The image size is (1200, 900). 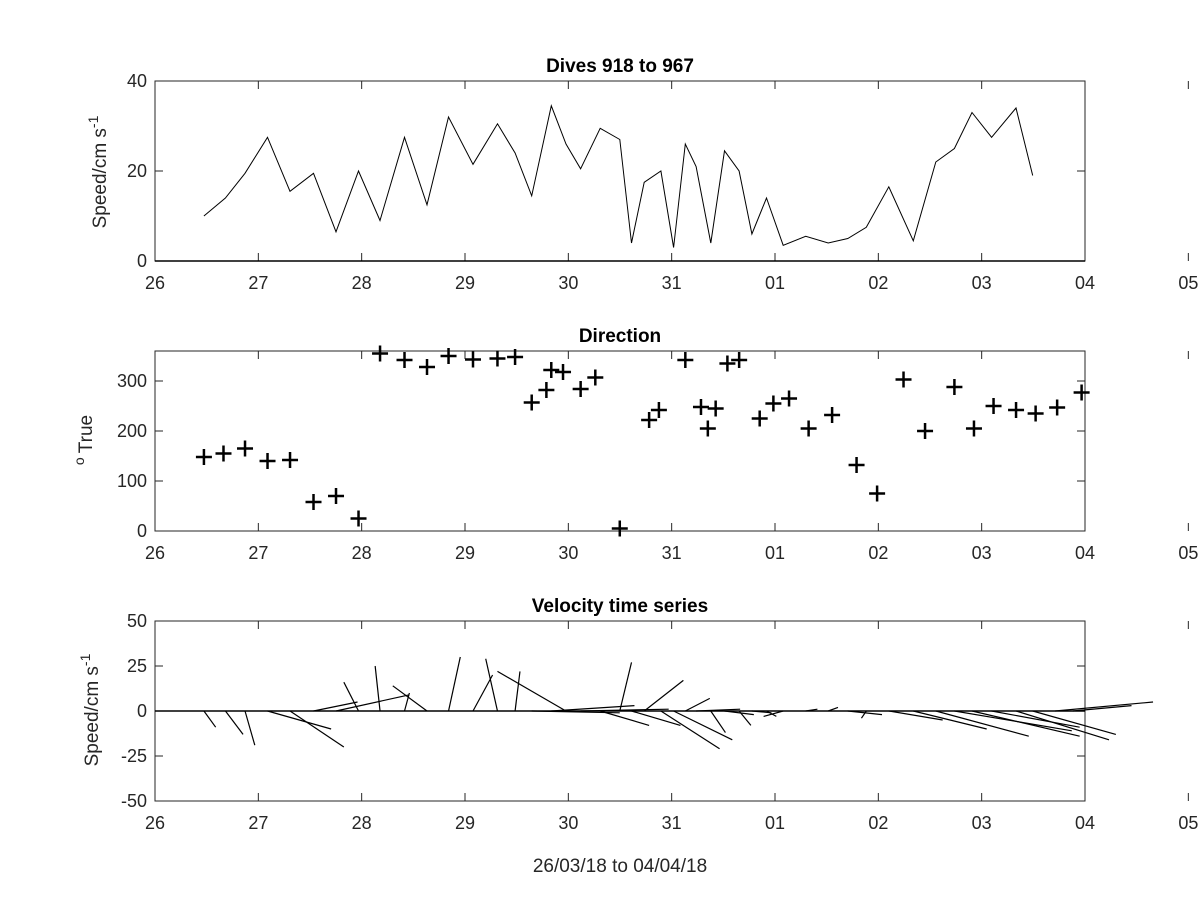 What do you see at coordinates (84, 440) in the screenshot?
I see `direction-ylabel: oTrue` at bounding box center [84, 440].